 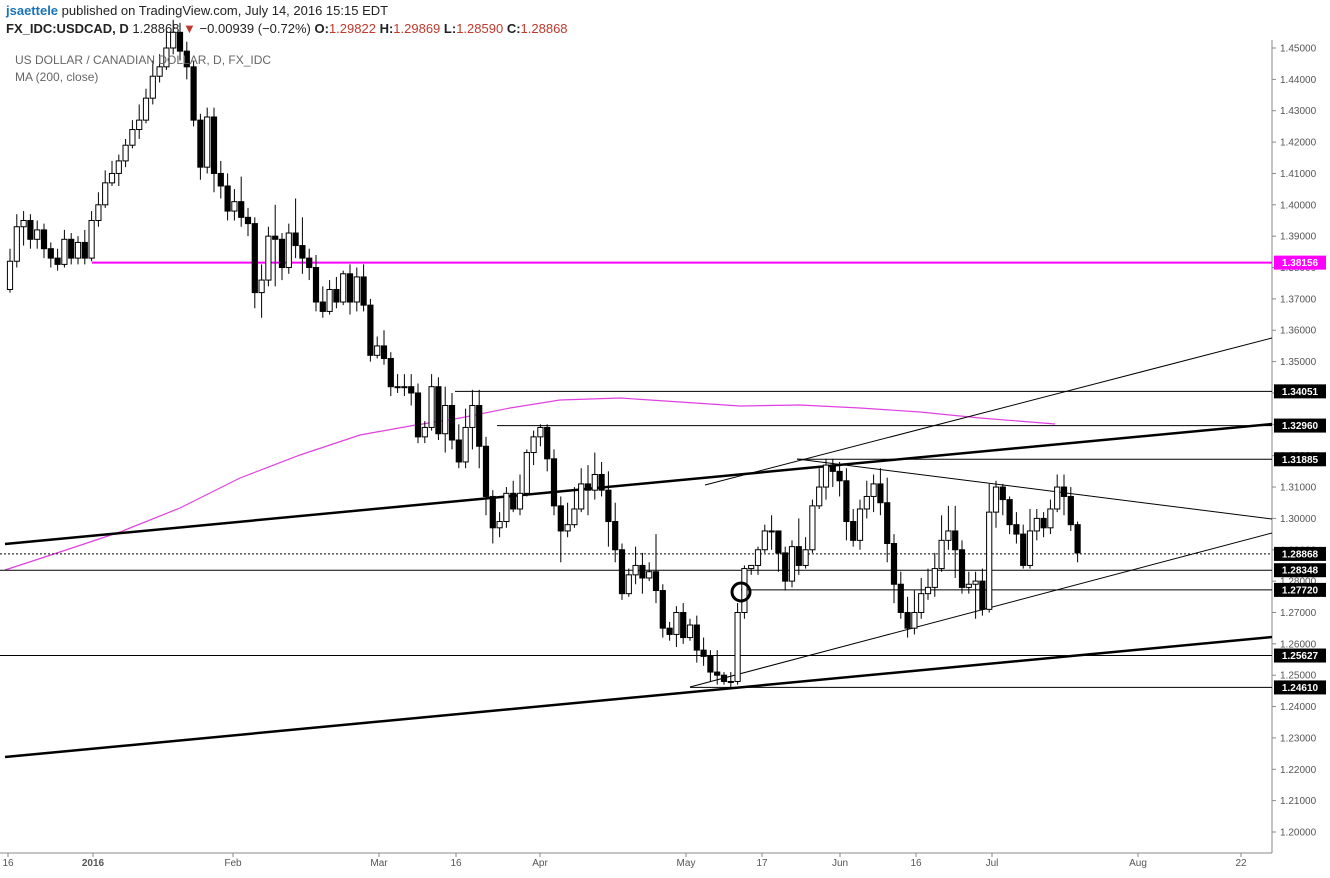 I want to click on time-tick-label: Jun, so click(x=840, y=863).